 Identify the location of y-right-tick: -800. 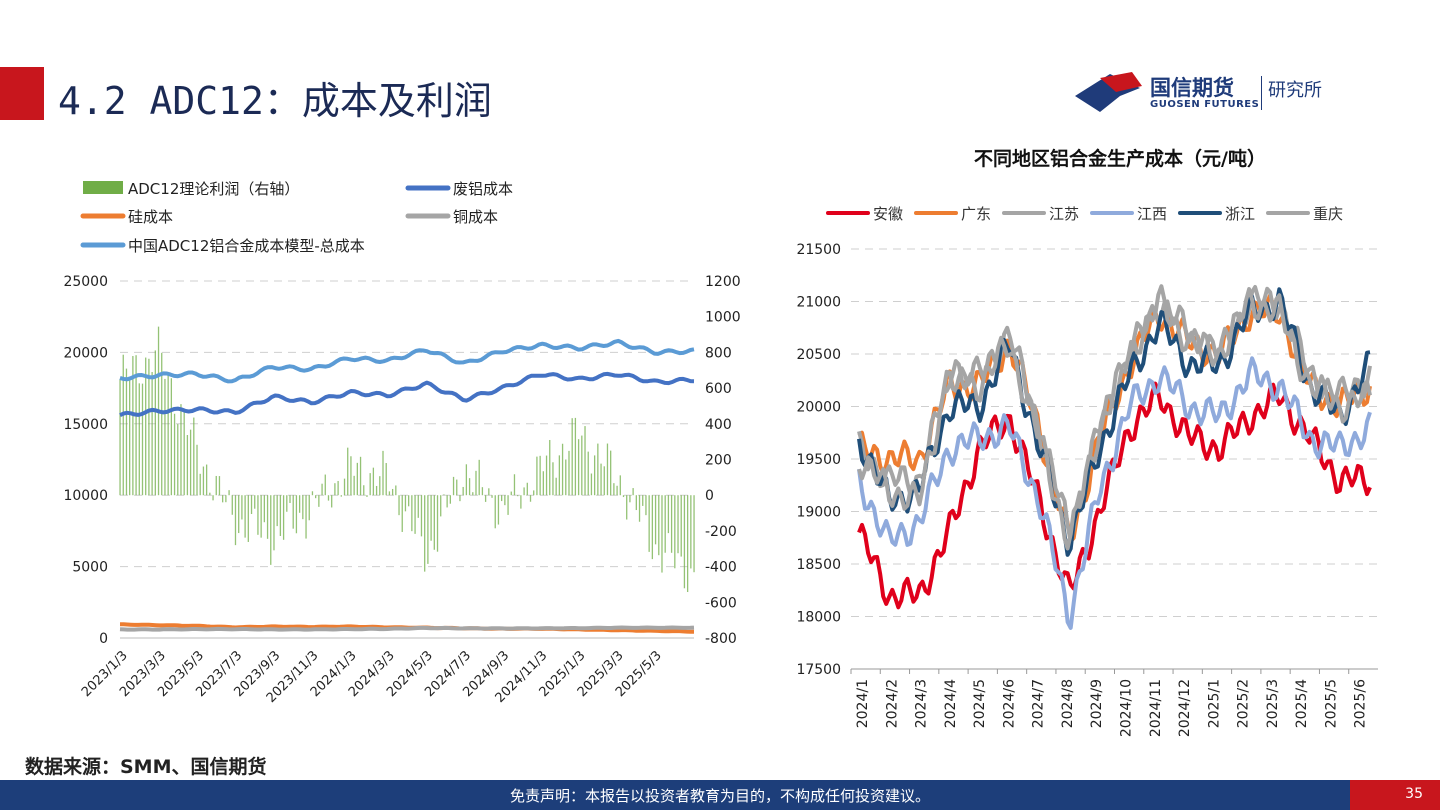
(721, 639).